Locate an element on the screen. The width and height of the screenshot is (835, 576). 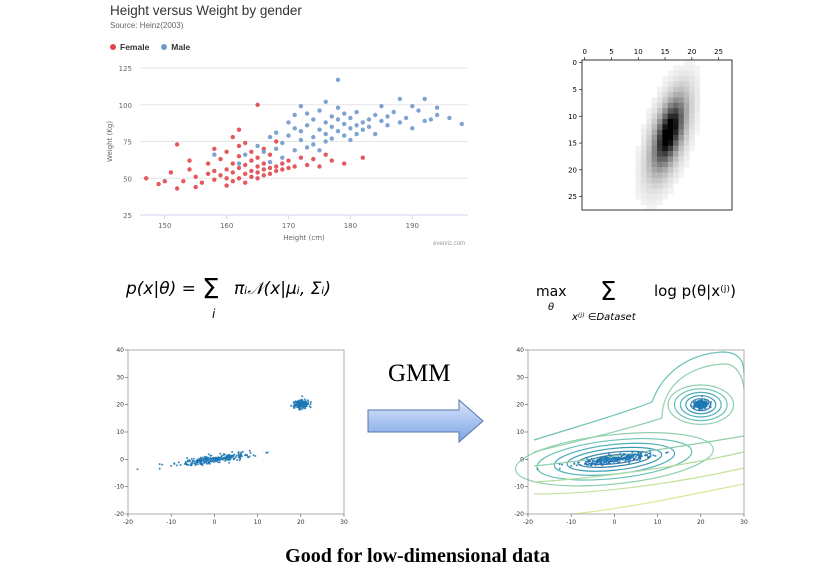
gmm-label: GMM is located at coordinates (419, 373).